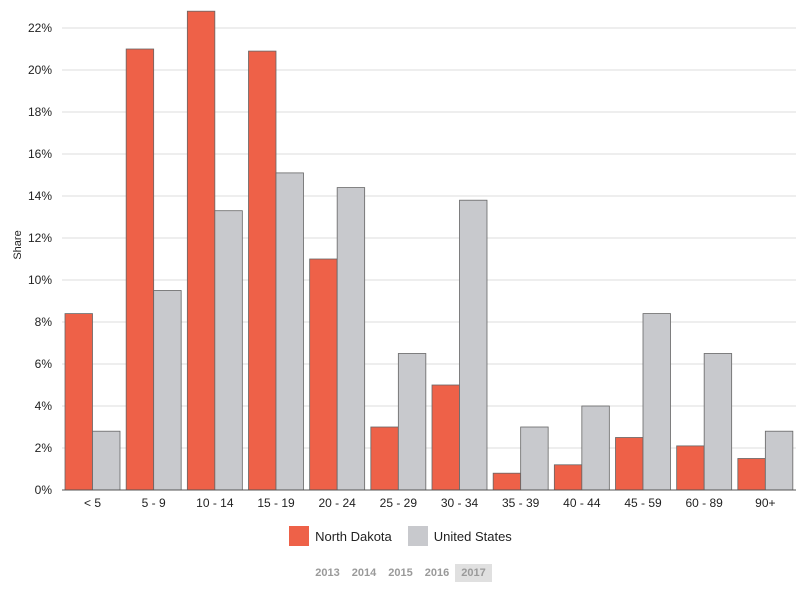 The height and width of the screenshot is (591, 801). What do you see at coordinates (40, 154) in the screenshot?
I see `y-tick-label: 16%` at bounding box center [40, 154].